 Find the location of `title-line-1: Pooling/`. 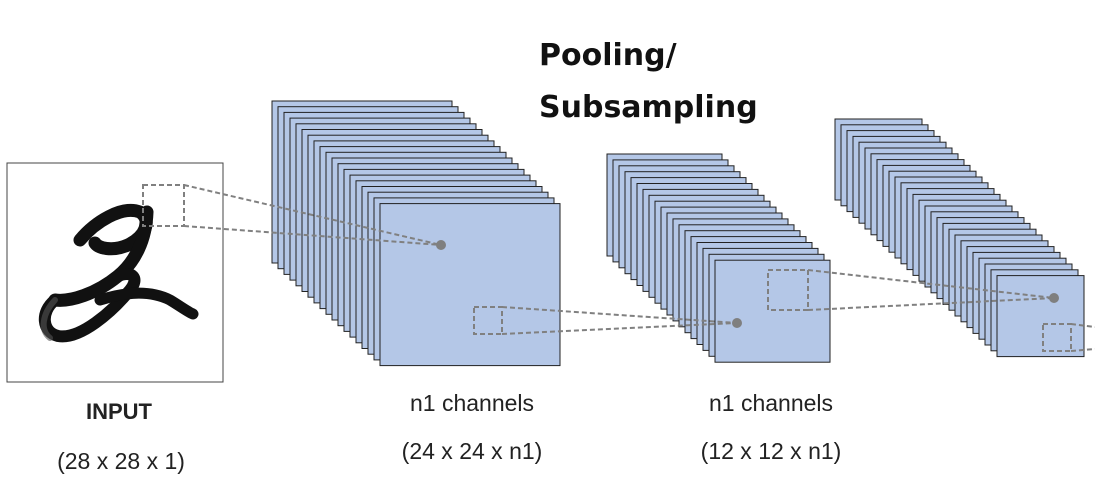

title-line-1: Pooling/ is located at coordinates (608, 55).